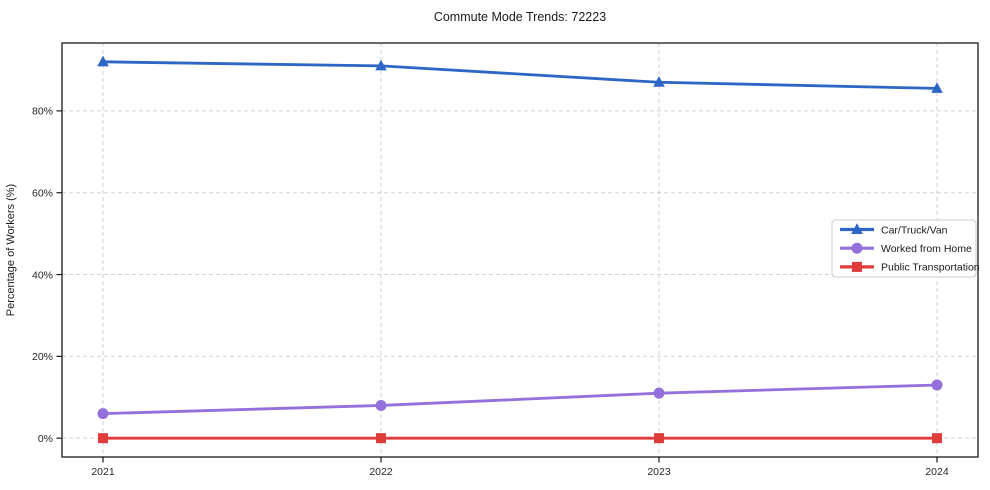 This screenshot has width=990, height=490. What do you see at coordinates (659, 472) in the screenshot?
I see `x-tick-label: 2023` at bounding box center [659, 472].